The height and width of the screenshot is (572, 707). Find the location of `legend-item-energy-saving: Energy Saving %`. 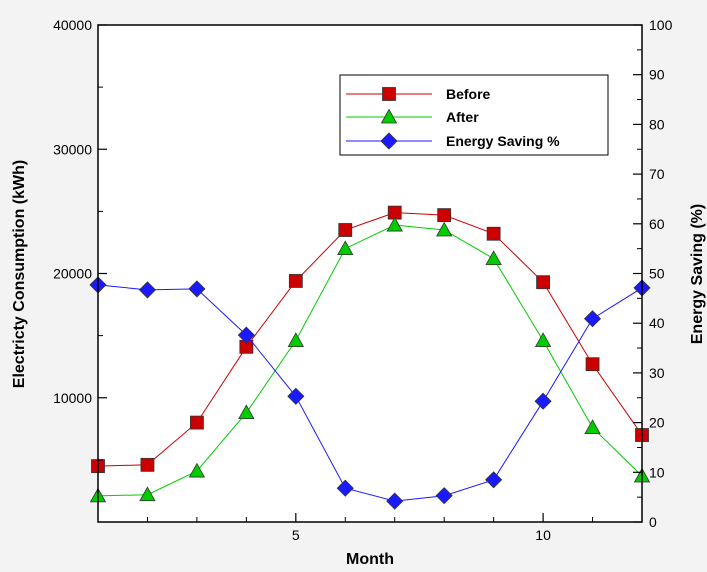

legend-item-energy-saving: Energy Saving % is located at coordinates (453, 141).